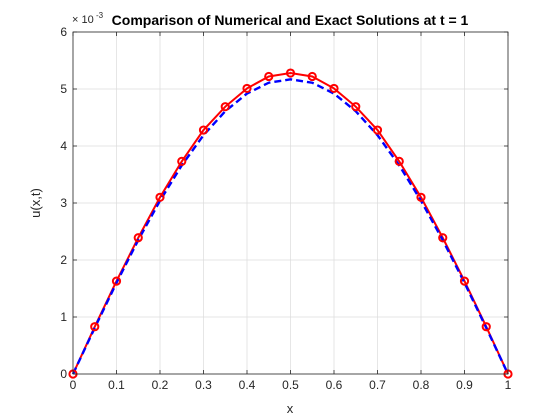 The width and height of the screenshot is (560, 420). I want to click on x-tick-label: 0.3, so click(203, 385).